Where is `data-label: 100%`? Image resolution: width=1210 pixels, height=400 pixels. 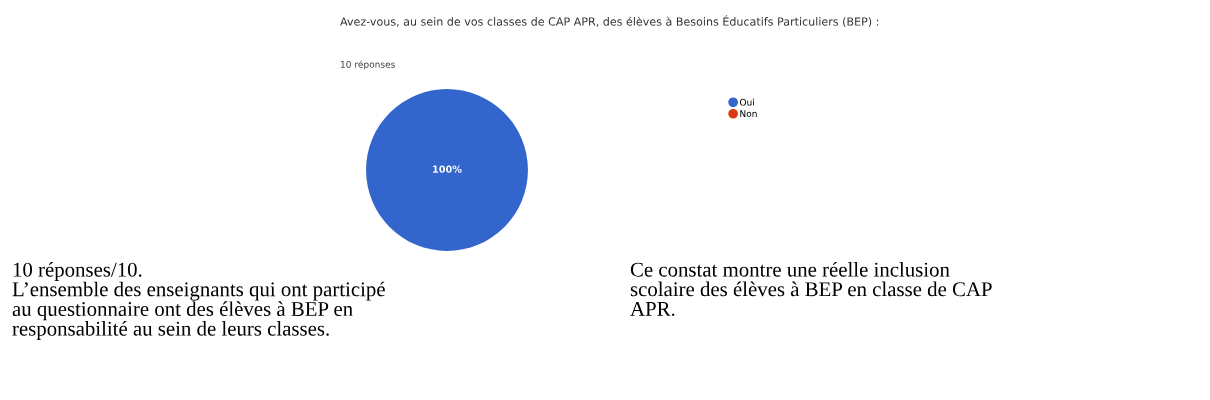
data-label: 100% is located at coordinates (447, 169).